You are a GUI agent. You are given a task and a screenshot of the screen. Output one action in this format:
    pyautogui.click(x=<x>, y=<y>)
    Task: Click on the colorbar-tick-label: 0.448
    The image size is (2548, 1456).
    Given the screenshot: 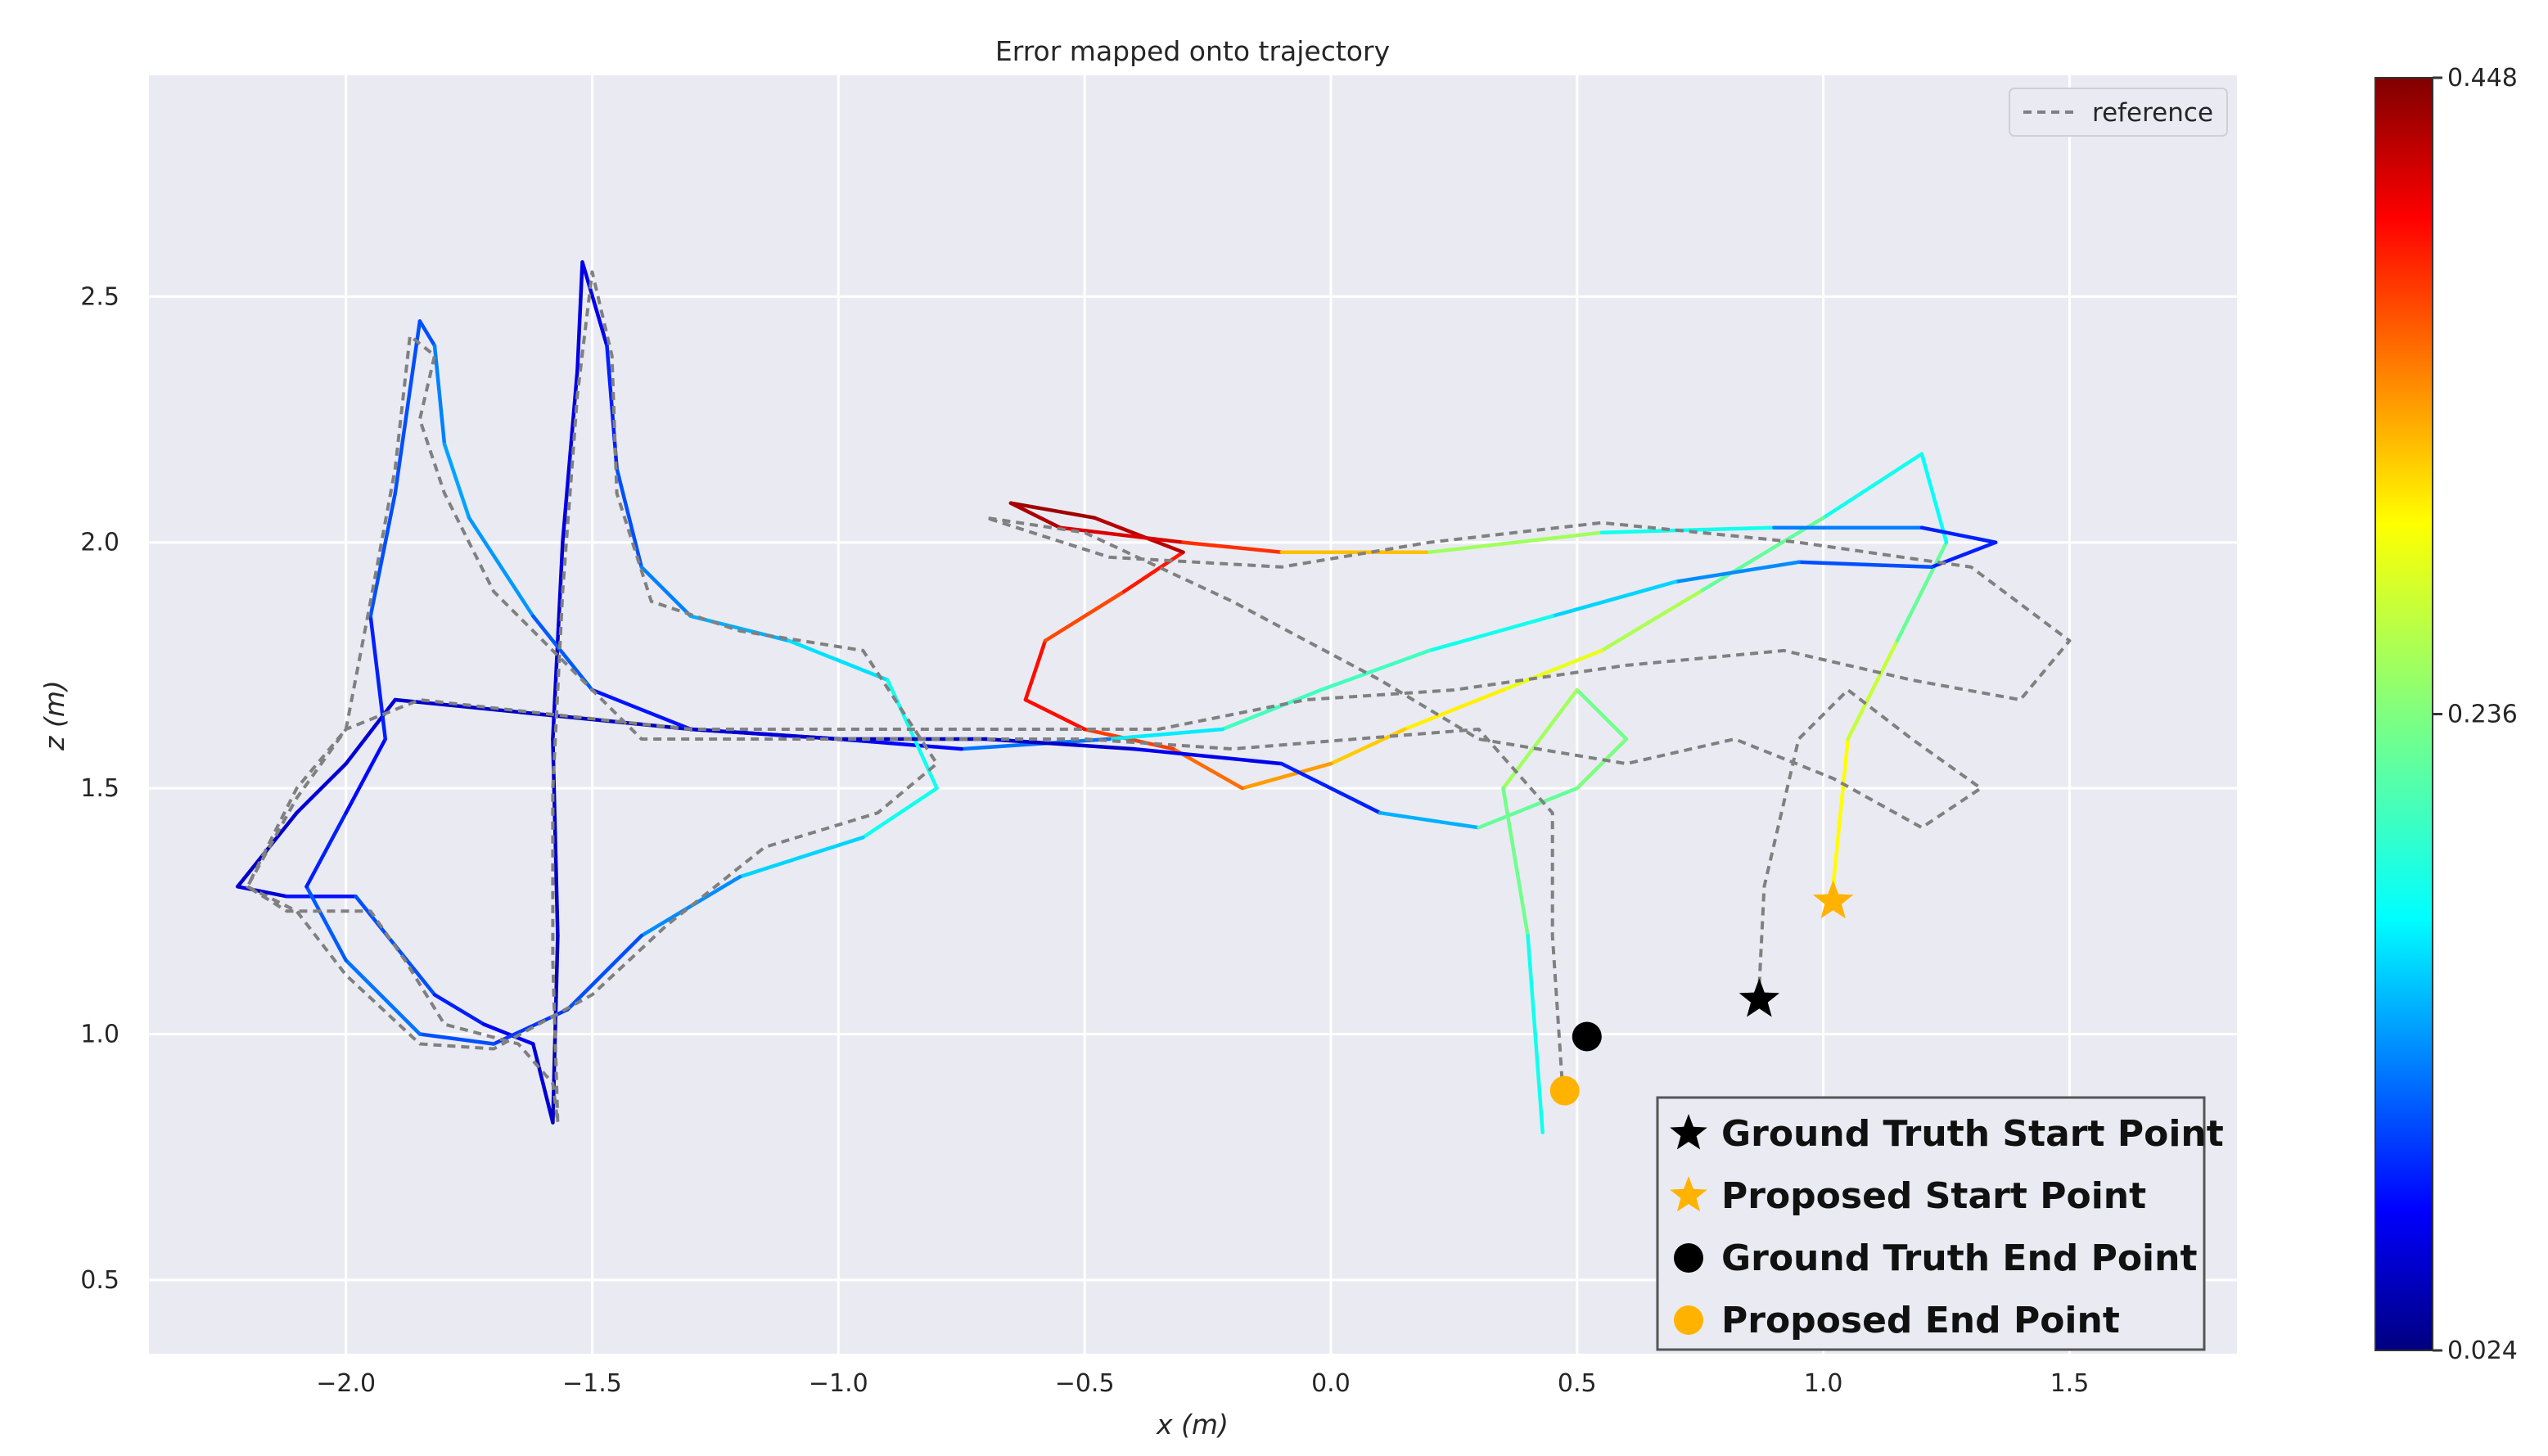 What is the action you would take?
    pyautogui.click(x=2482, y=78)
    